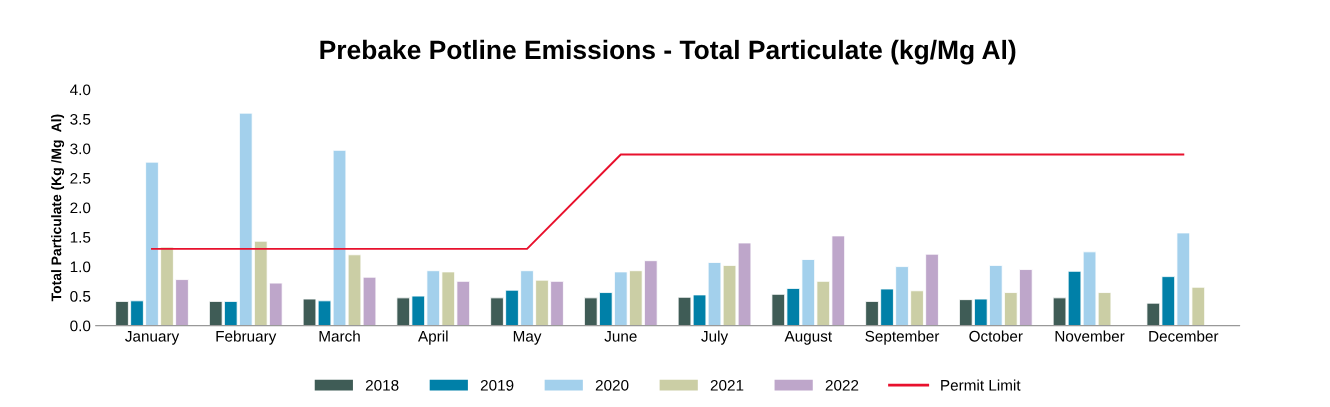 This screenshot has height=407, width=1330. I want to click on y-tick-label: 3.5, so click(80, 119).